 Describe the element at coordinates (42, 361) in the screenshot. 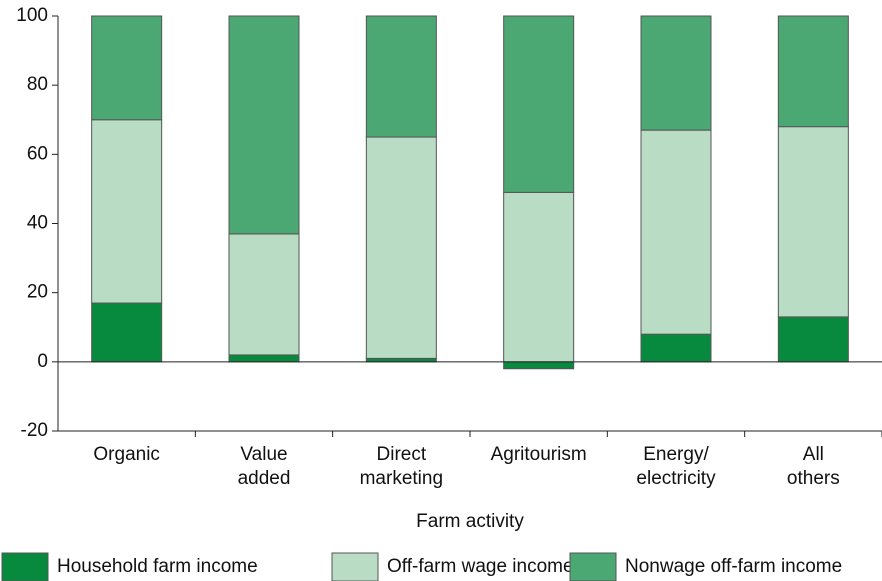

I see `y-tick-label: 0` at that location.